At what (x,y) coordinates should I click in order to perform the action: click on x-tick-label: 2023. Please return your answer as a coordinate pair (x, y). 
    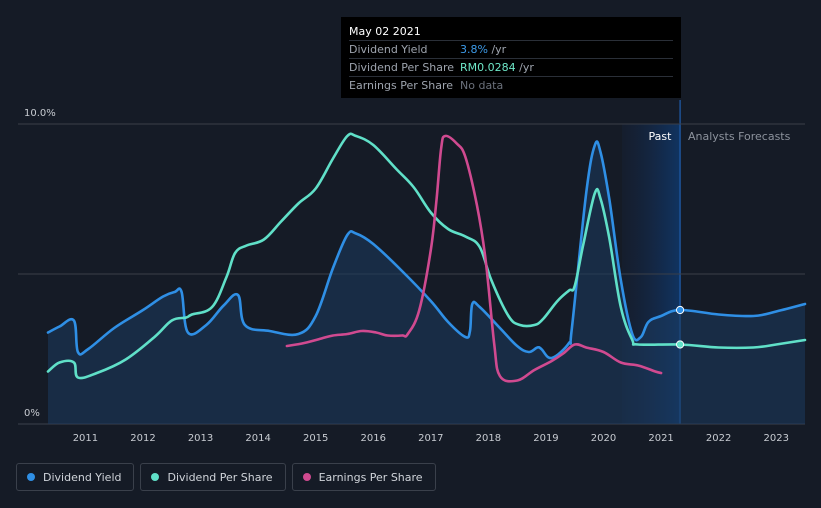
    Looking at the image, I should click on (775, 438).